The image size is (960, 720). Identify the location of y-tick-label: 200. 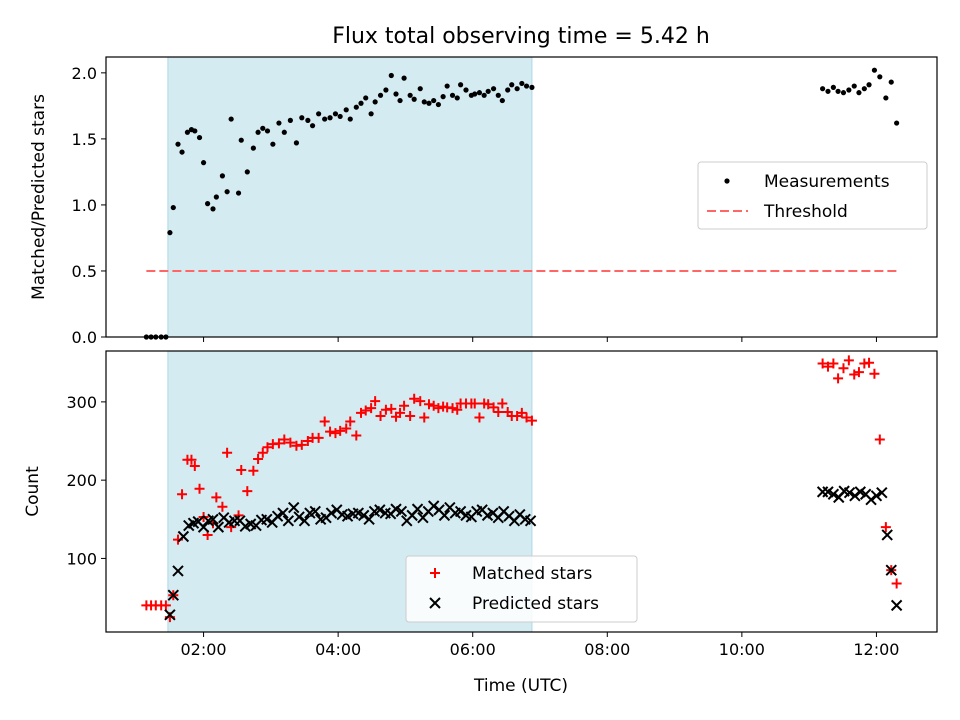
(81, 480).